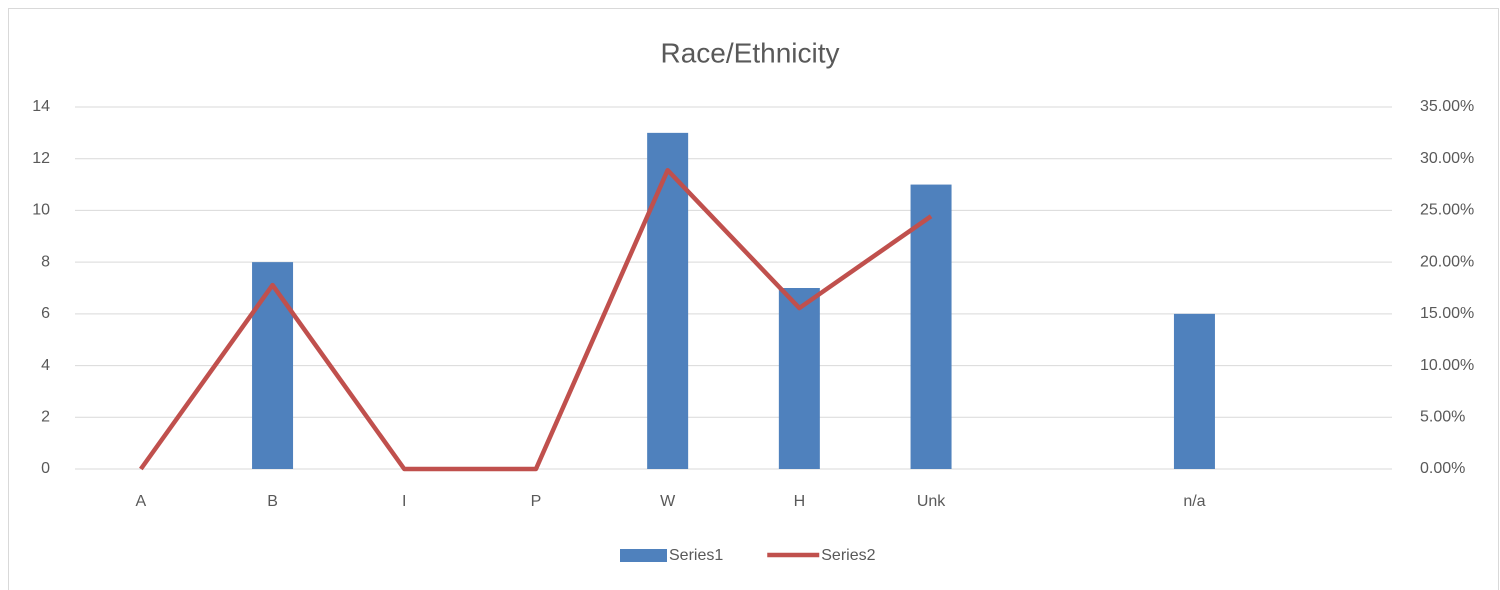  I want to click on x-tick-label: W, so click(668, 501).